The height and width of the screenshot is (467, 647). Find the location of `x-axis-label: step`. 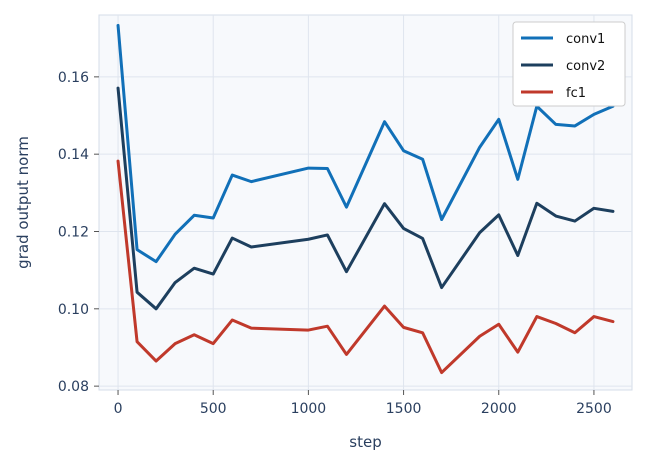

x-axis-label: step is located at coordinates (365, 442).